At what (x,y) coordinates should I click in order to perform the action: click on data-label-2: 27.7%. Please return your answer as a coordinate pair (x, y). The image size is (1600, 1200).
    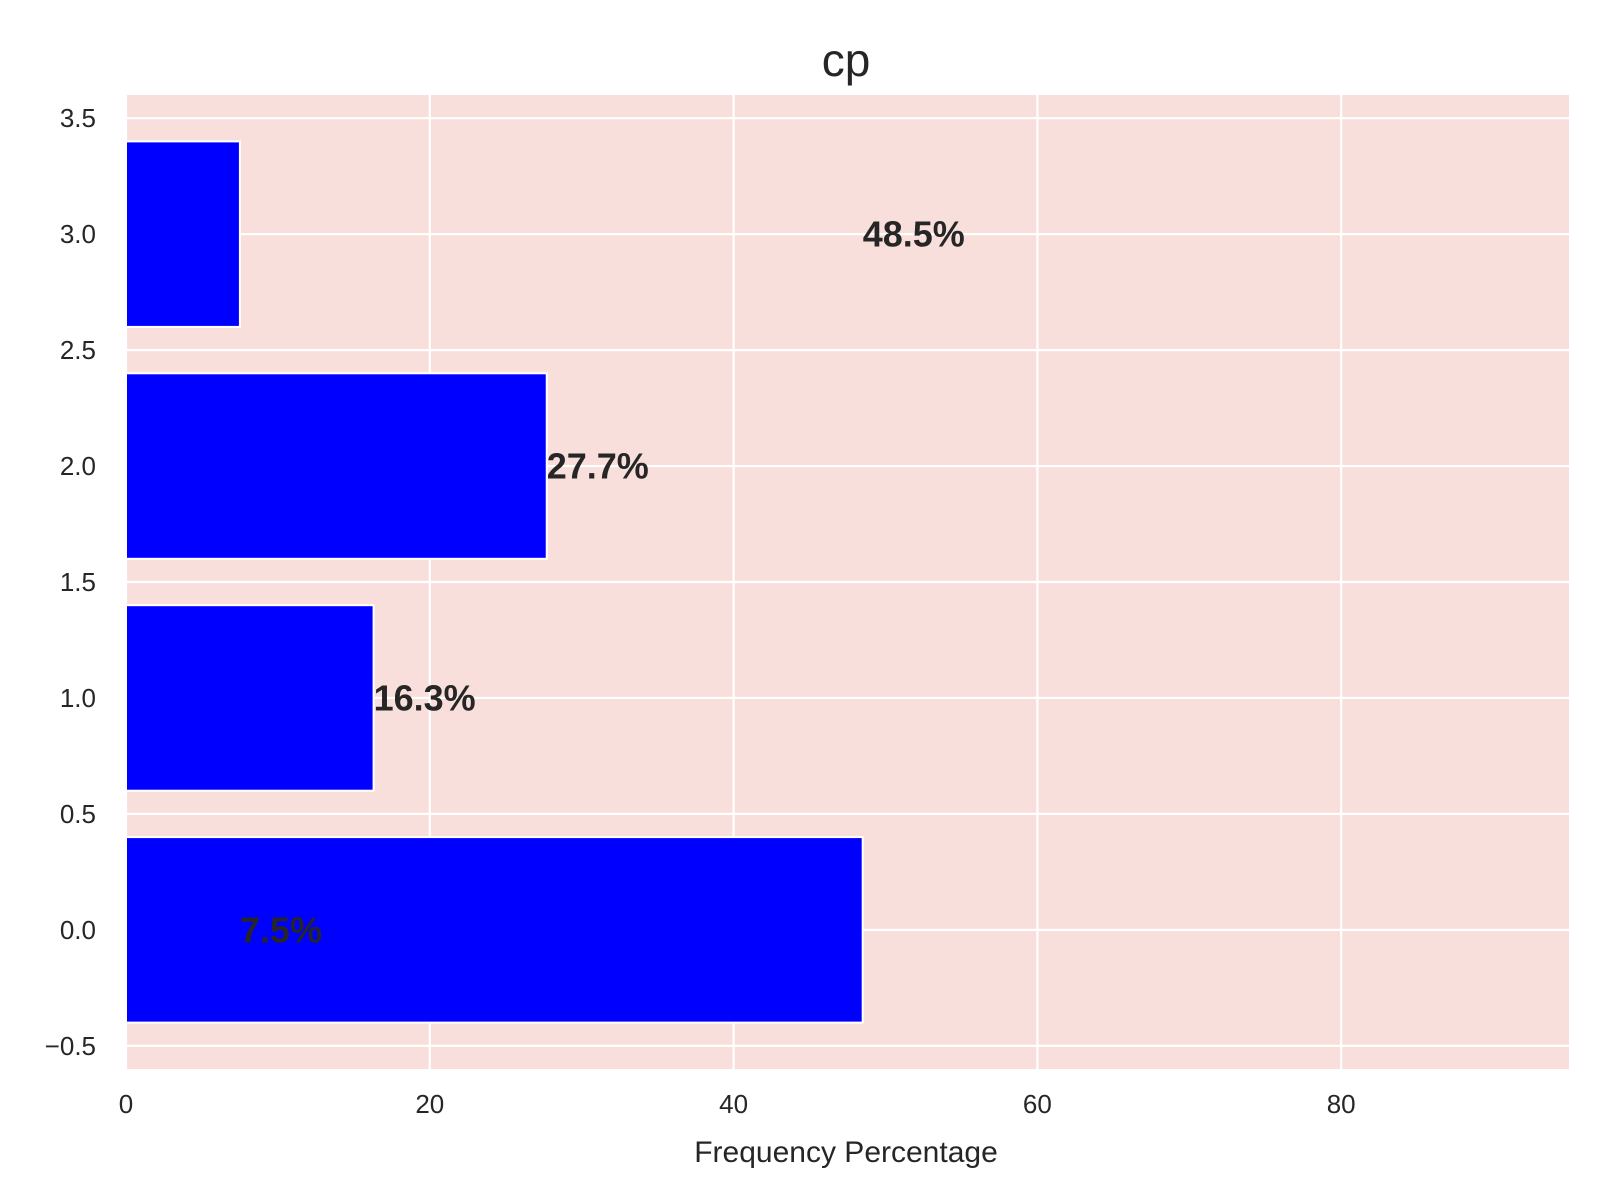
    Looking at the image, I should click on (598, 466).